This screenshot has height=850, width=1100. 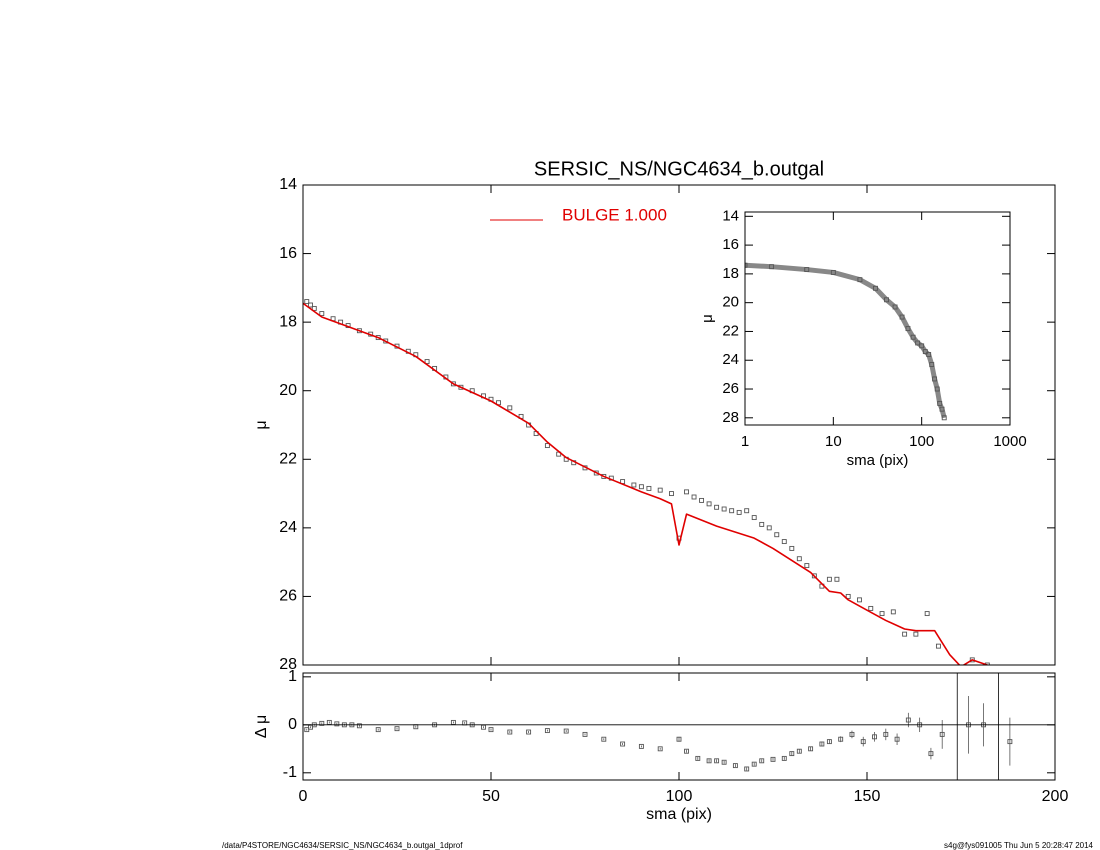 I want to click on y-tick-label: 1, so click(x=292, y=676).